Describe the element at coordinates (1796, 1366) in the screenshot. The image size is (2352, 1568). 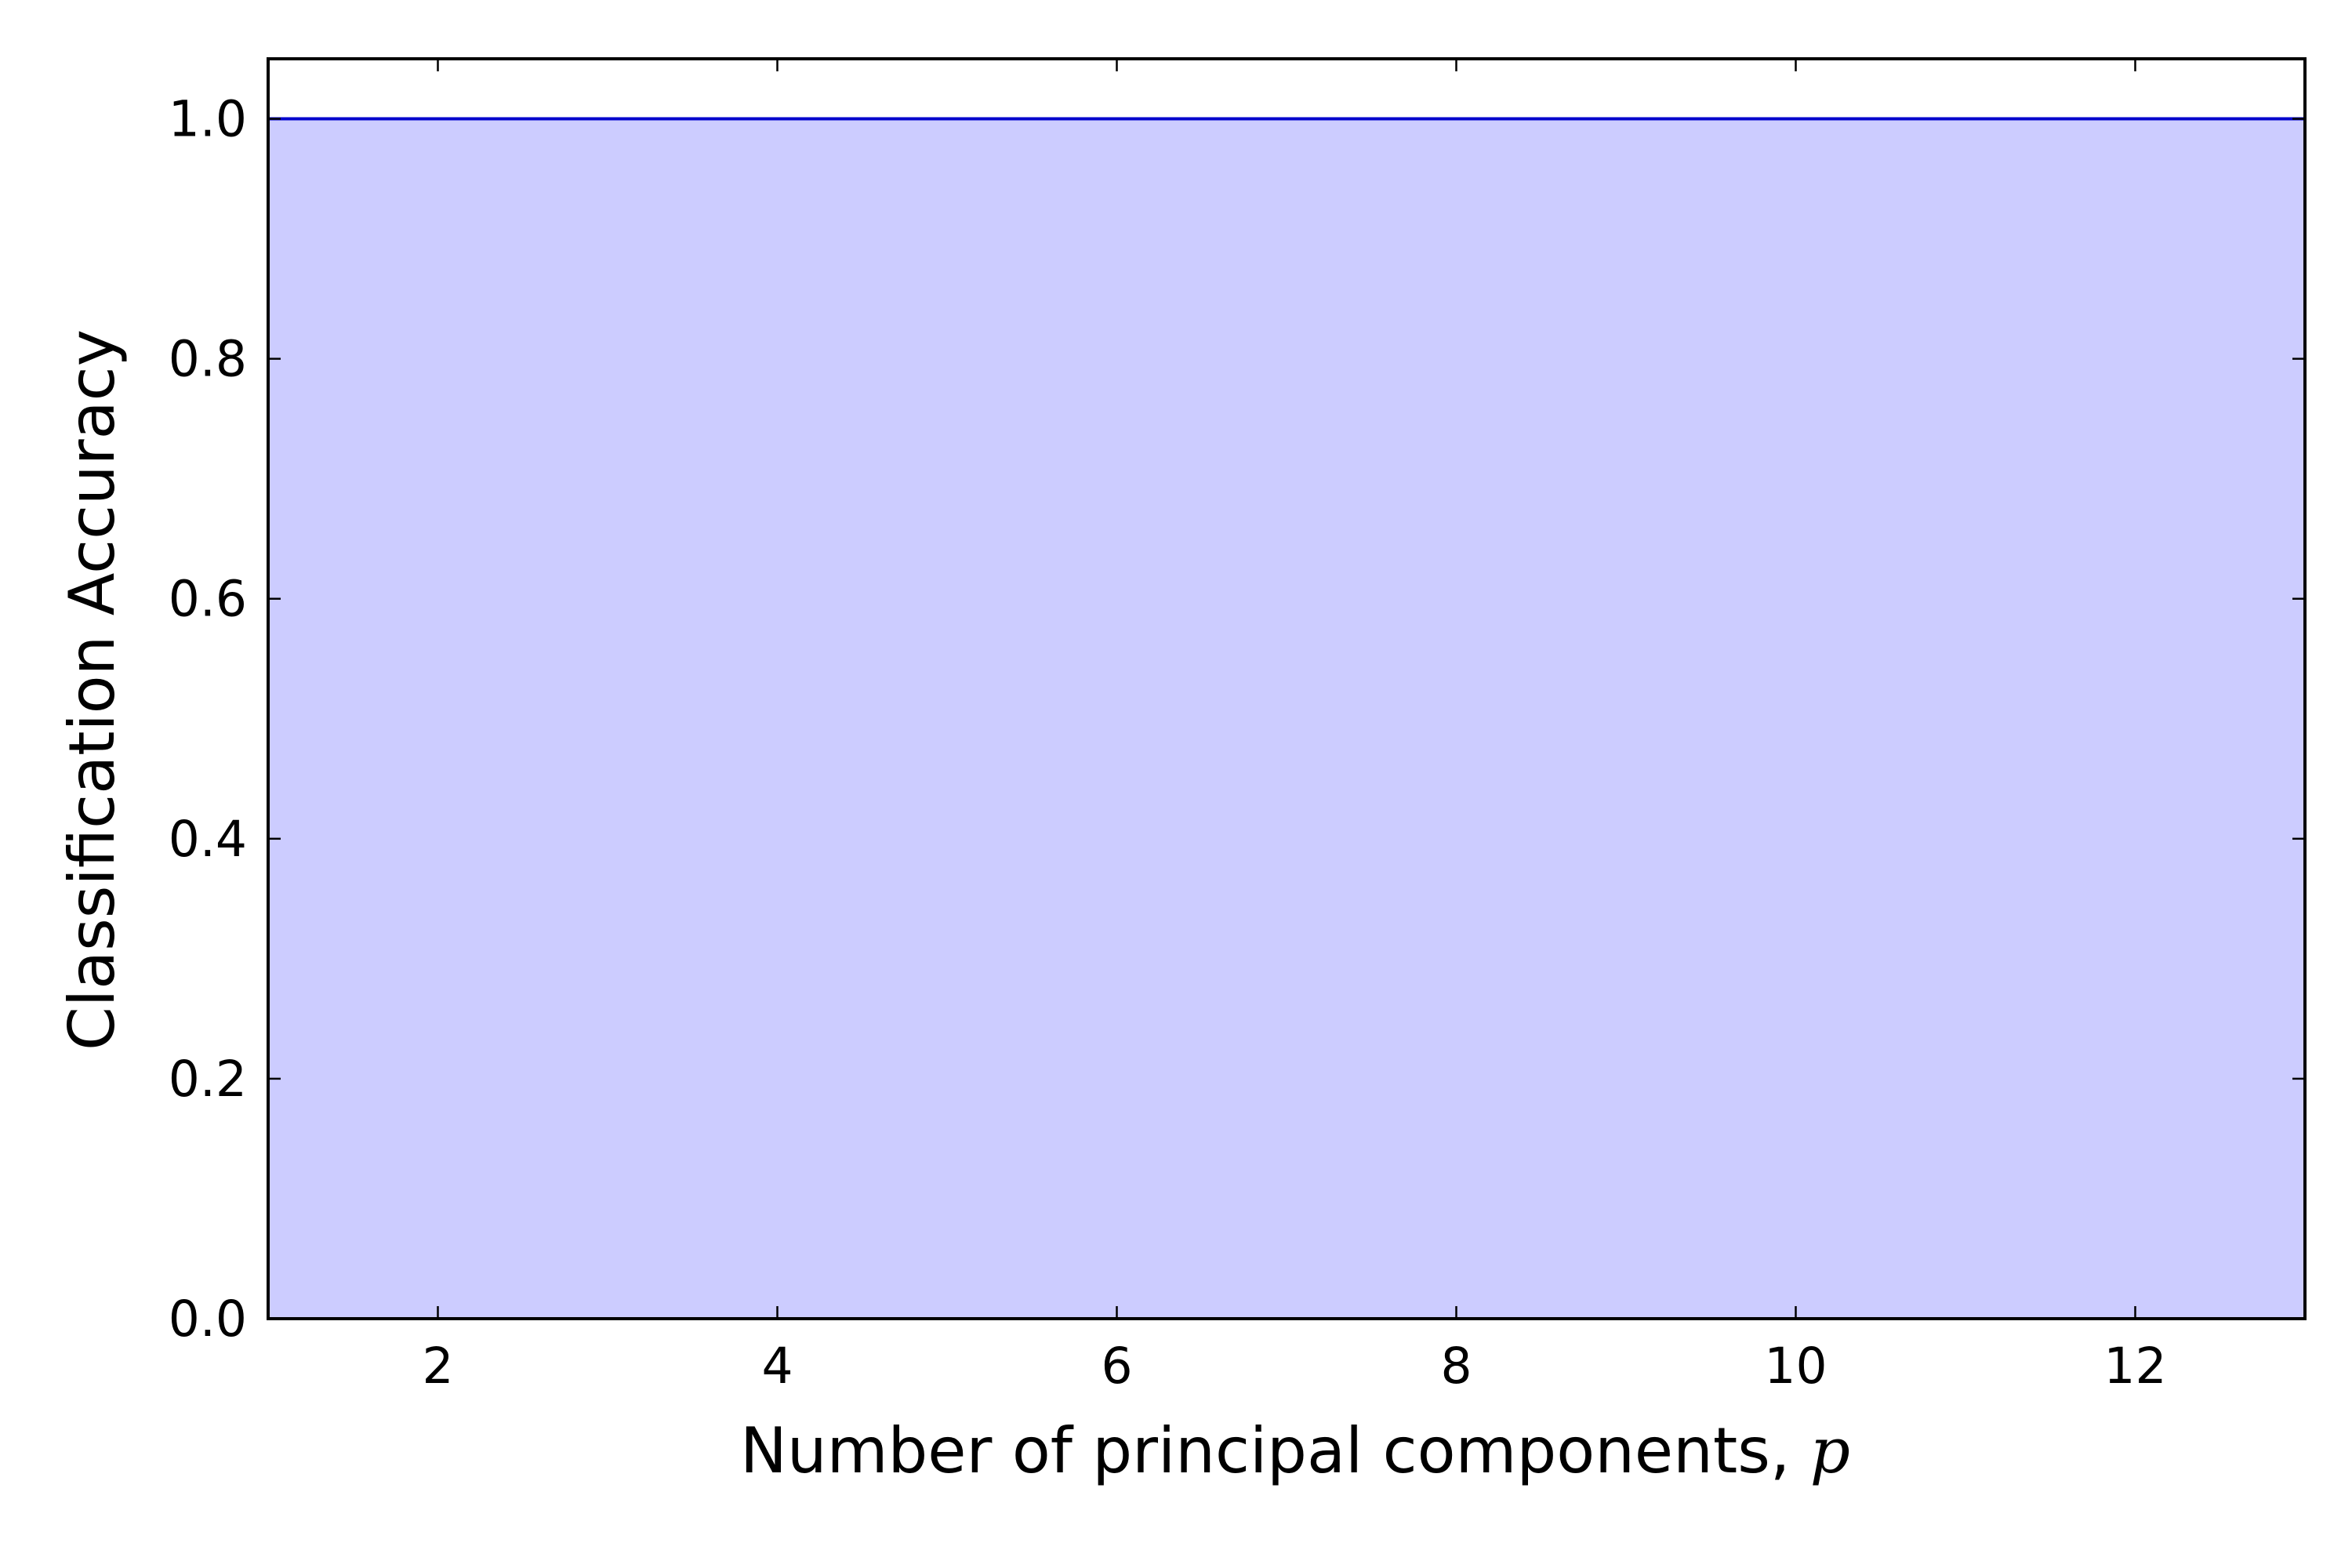
I see `x-tick-label: 10` at that location.